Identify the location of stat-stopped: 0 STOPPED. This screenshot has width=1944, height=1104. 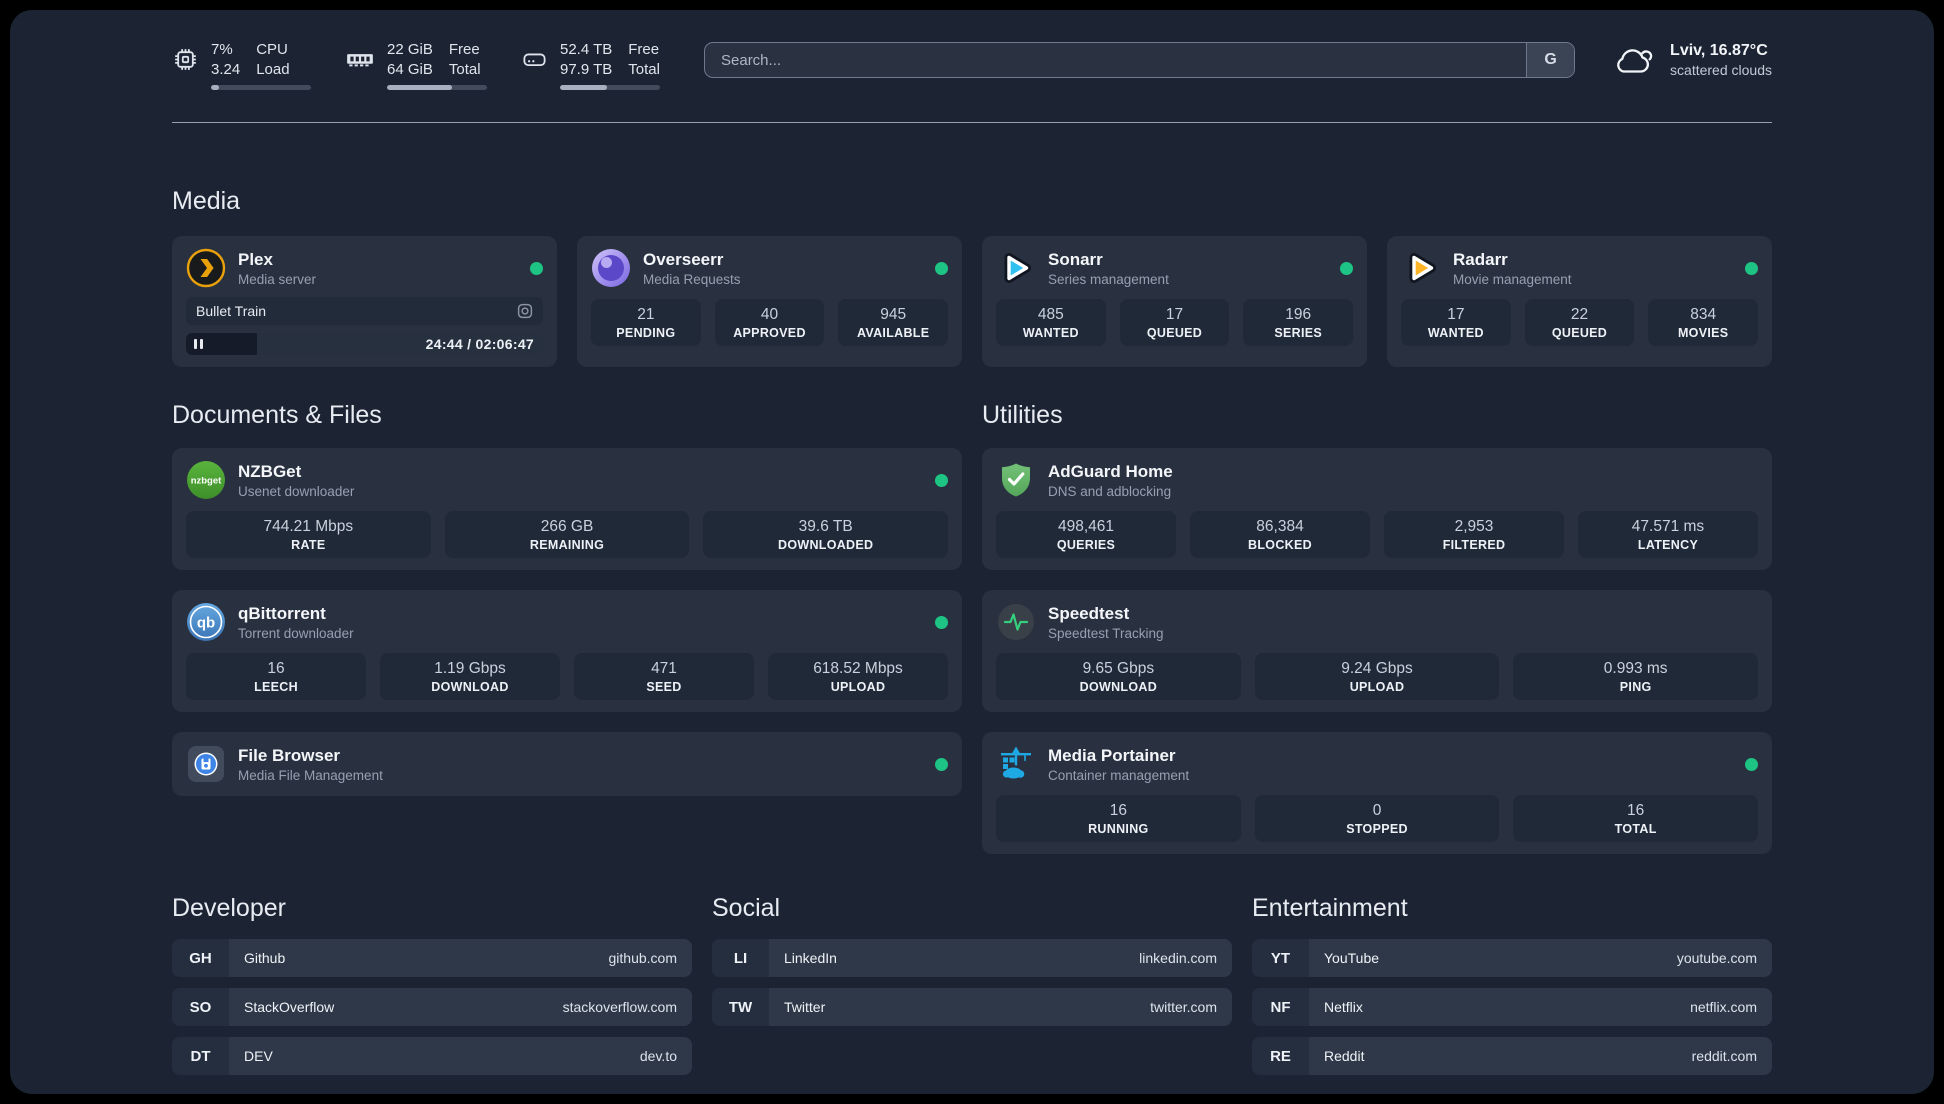
(1377, 818).